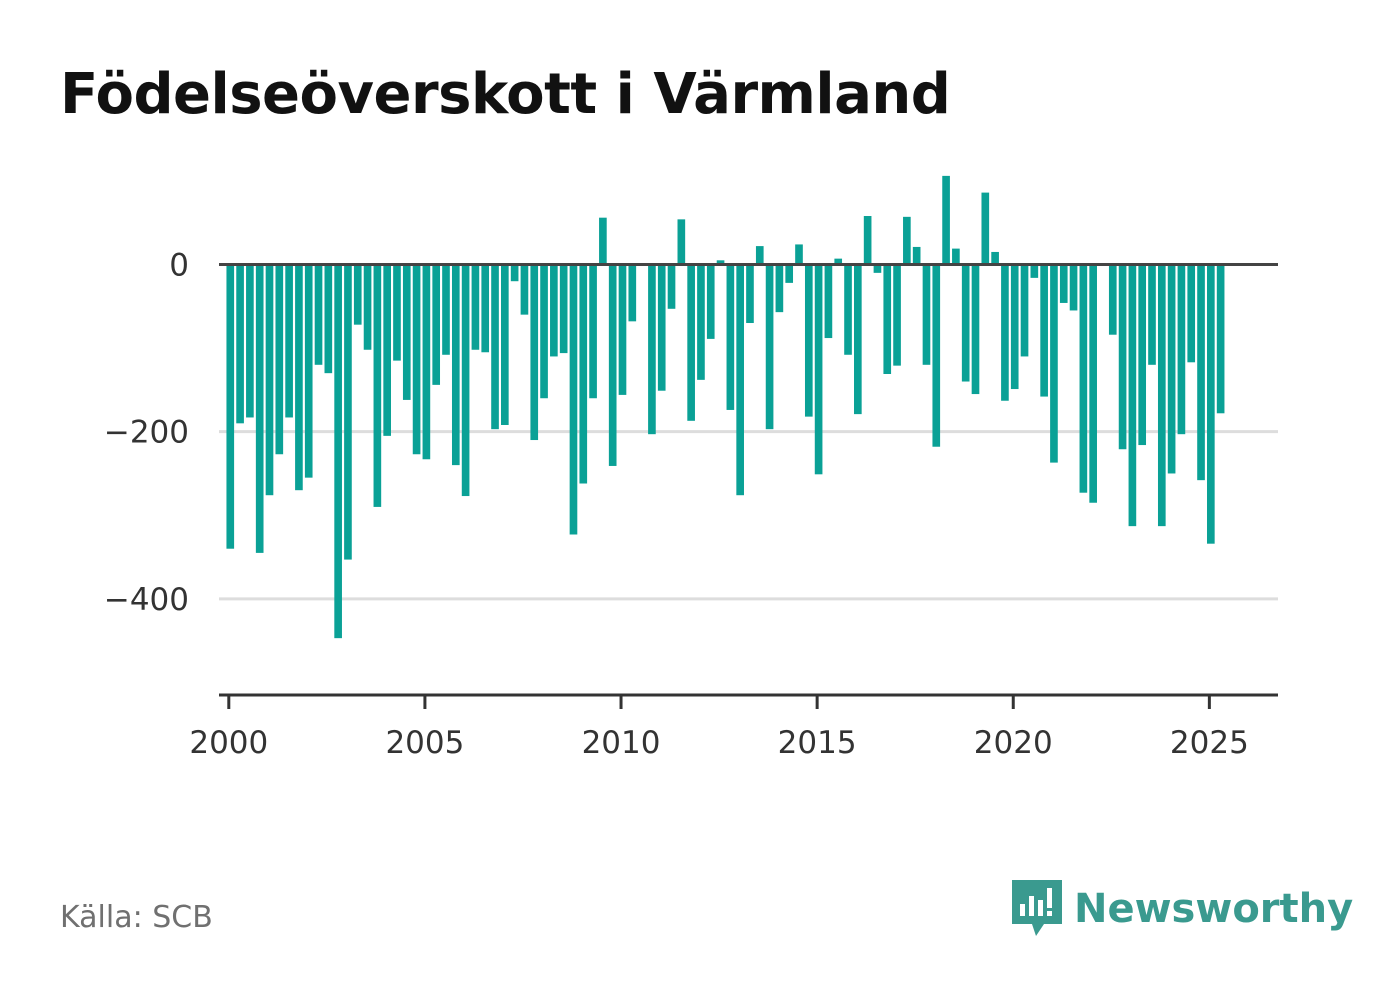  I want to click on grid-lines, so click(748, 515).